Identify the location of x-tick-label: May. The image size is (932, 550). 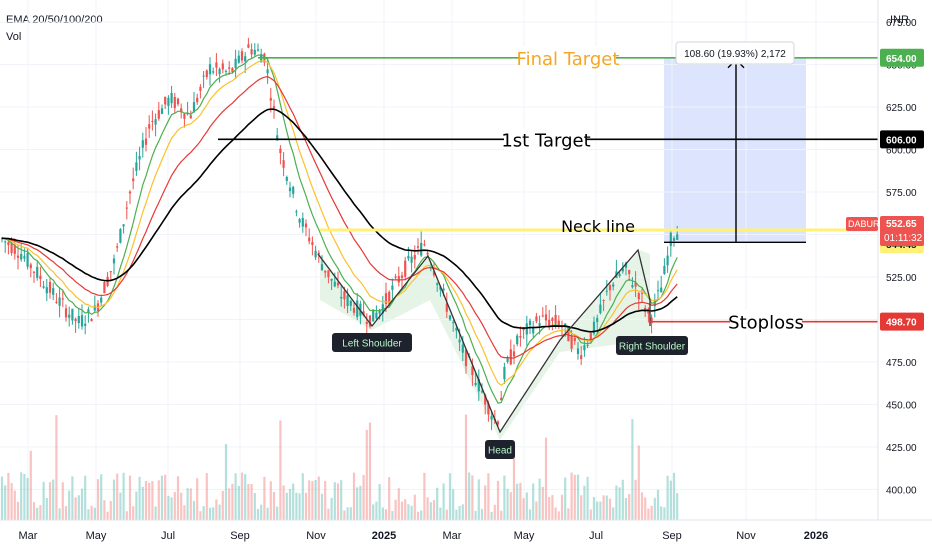
(96, 536).